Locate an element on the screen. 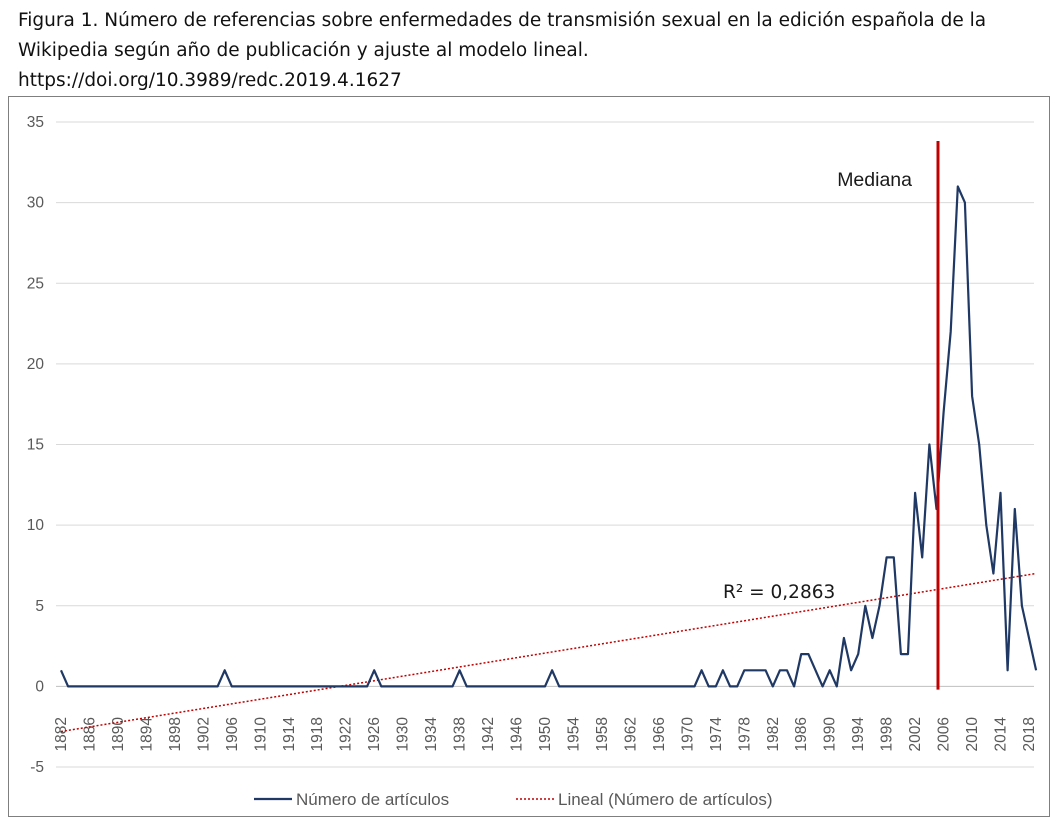 The image size is (1059, 822). caption-line-3: https://doi.org/10.3989/redc.2019.4.1627 is located at coordinates (210, 80).